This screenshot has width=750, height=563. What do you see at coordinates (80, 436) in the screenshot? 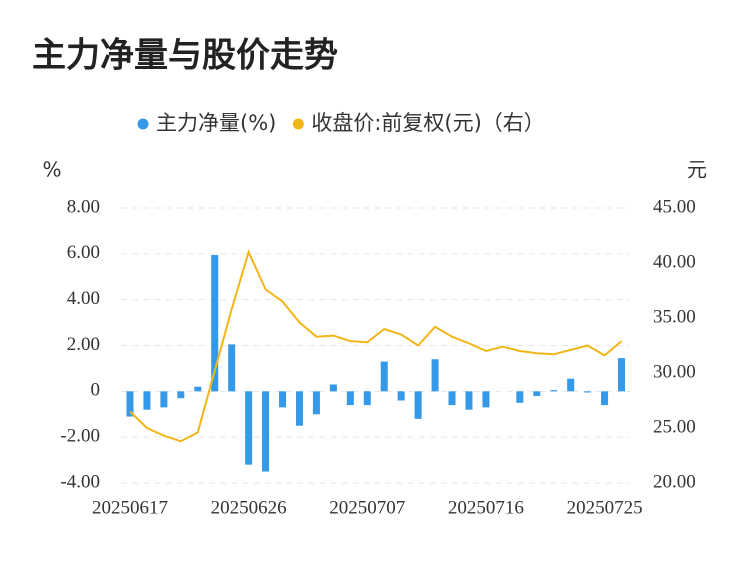
I see `y-tick-label: -2.00` at bounding box center [80, 436].